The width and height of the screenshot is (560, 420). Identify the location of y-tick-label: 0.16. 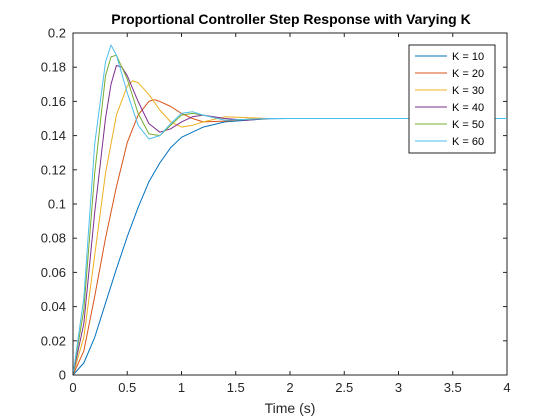
(53, 101).